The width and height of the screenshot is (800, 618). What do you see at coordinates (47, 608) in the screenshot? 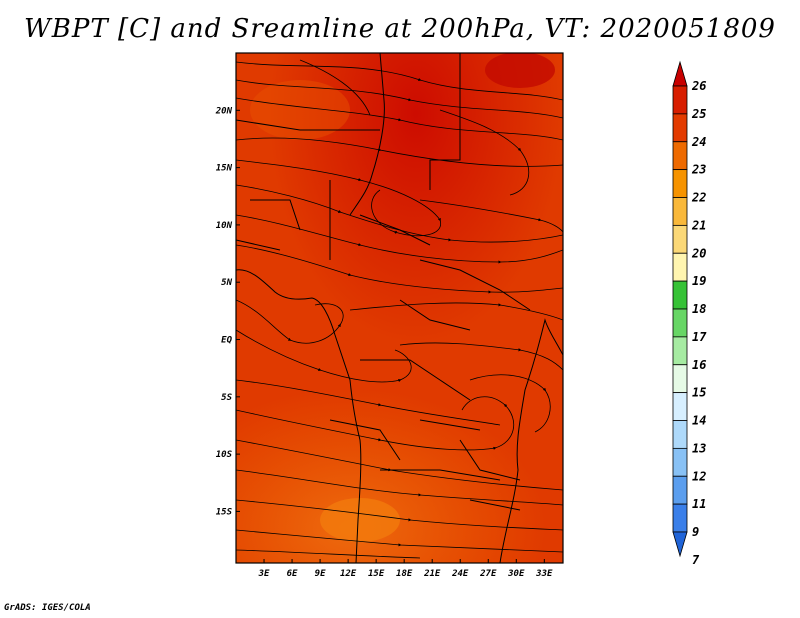
I see `grads-credit: GrADS: IGES/COLA` at bounding box center [47, 608].